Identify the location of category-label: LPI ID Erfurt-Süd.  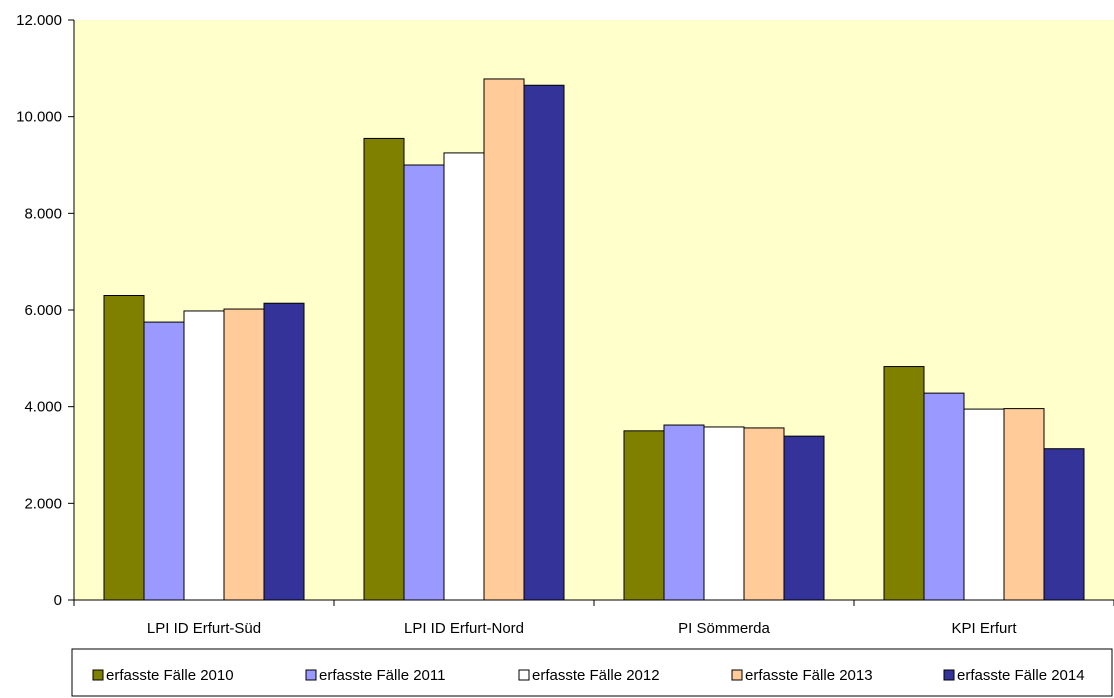
(204, 628).